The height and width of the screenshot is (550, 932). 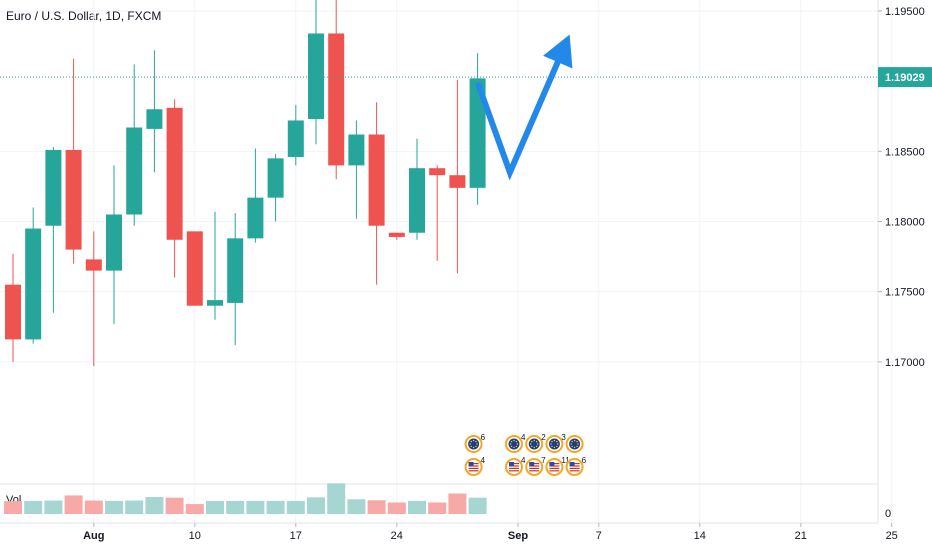 What do you see at coordinates (483, 437) in the screenshot?
I see `event-count-0: 6` at bounding box center [483, 437].